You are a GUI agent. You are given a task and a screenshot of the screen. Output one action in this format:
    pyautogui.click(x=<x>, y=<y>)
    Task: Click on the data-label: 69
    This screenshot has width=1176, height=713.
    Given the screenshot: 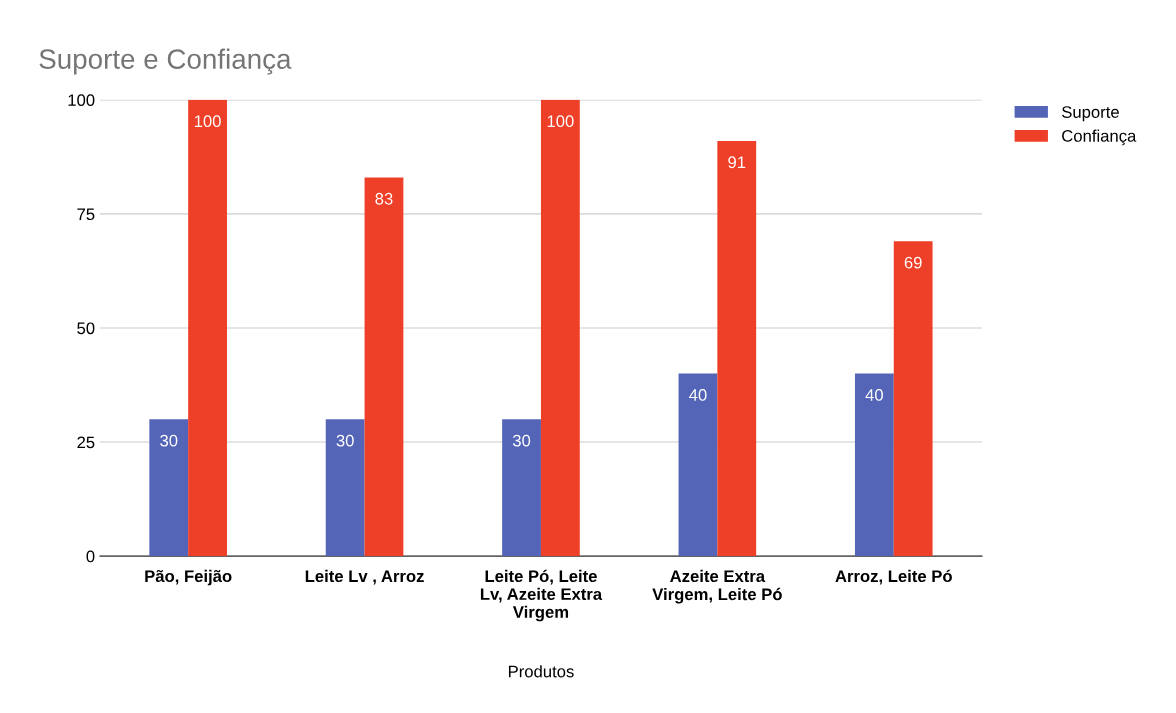 What is the action you would take?
    pyautogui.click(x=913, y=262)
    